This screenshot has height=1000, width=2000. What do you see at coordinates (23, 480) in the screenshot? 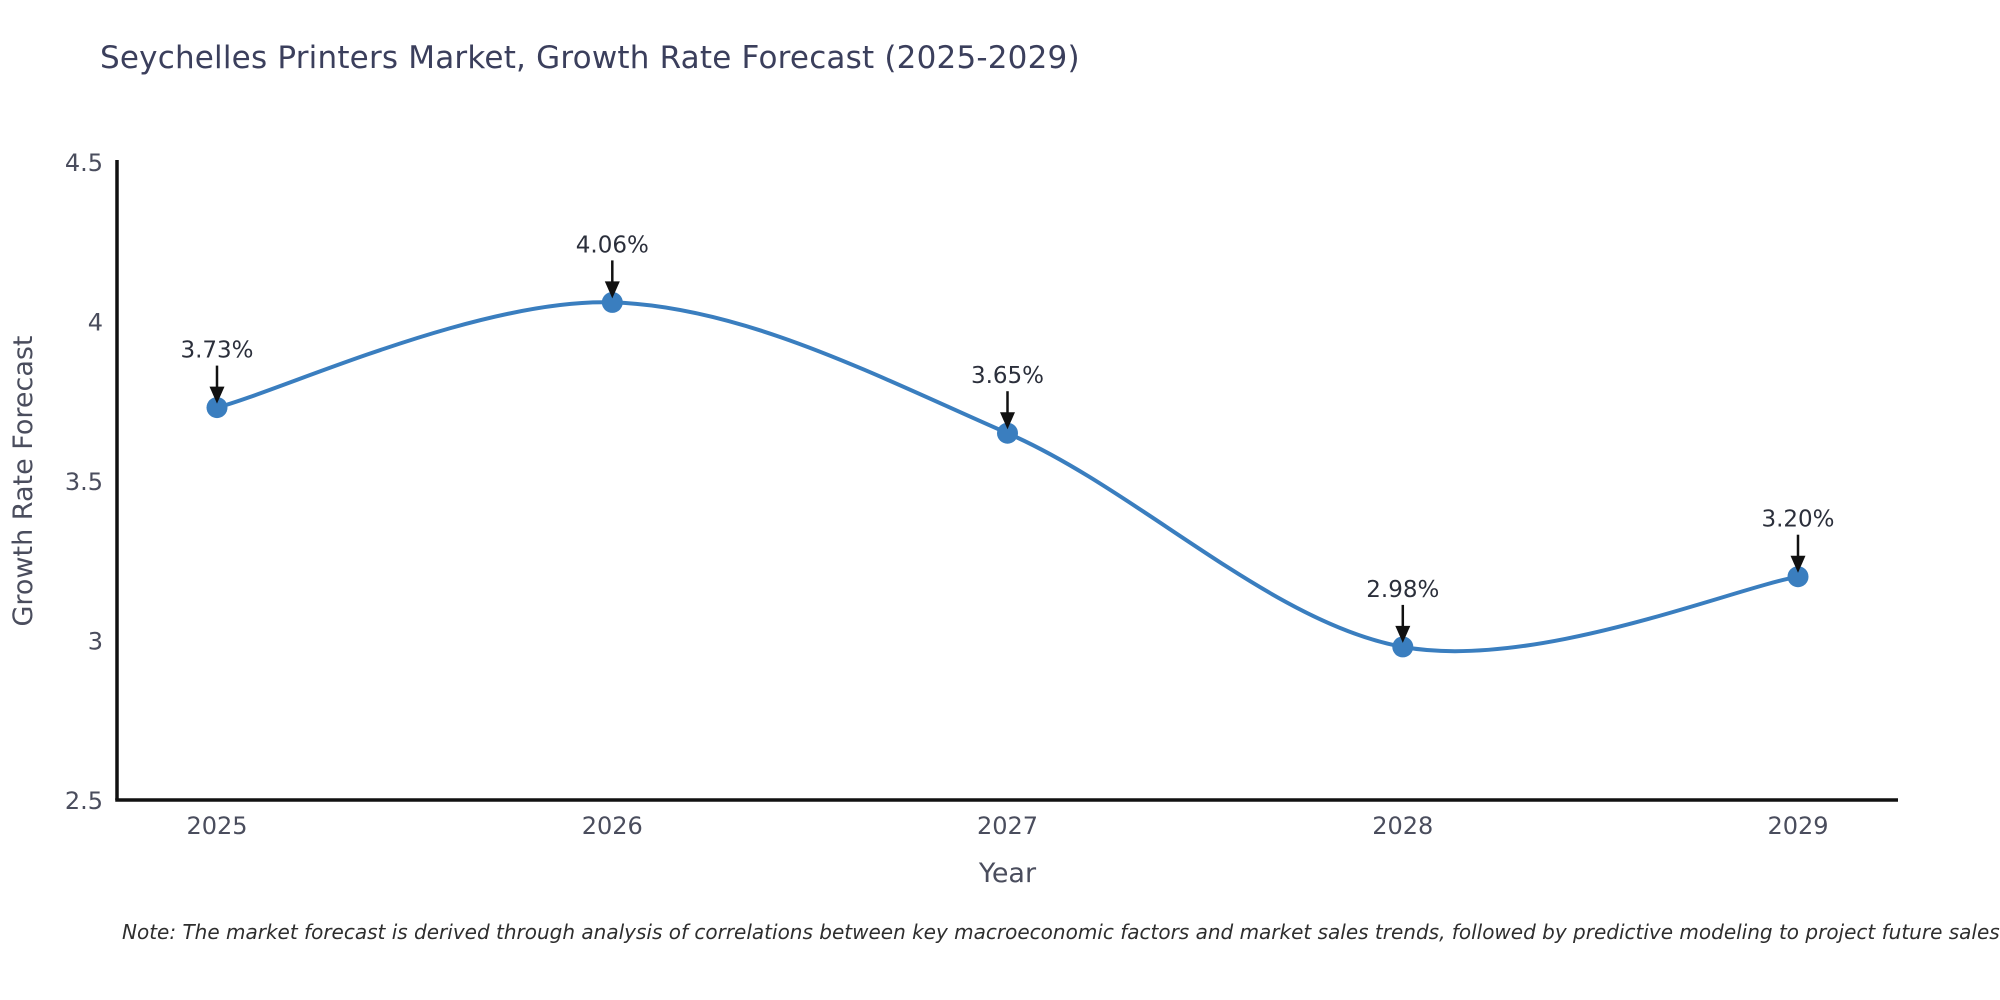
I see `y-axis-title: Growth Rate Forecast` at bounding box center [23, 480].